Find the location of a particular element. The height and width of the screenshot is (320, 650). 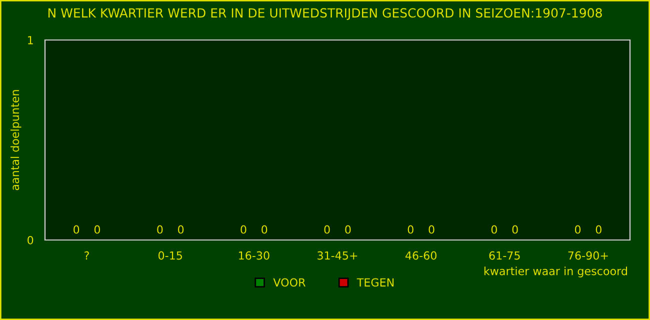

chart-title: N WELK KWARTIER WERD ER IN DE UITWEDSTRIJDEN GESCOORD IN SEIZOEN:1907-1908 is located at coordinates (325, 14).